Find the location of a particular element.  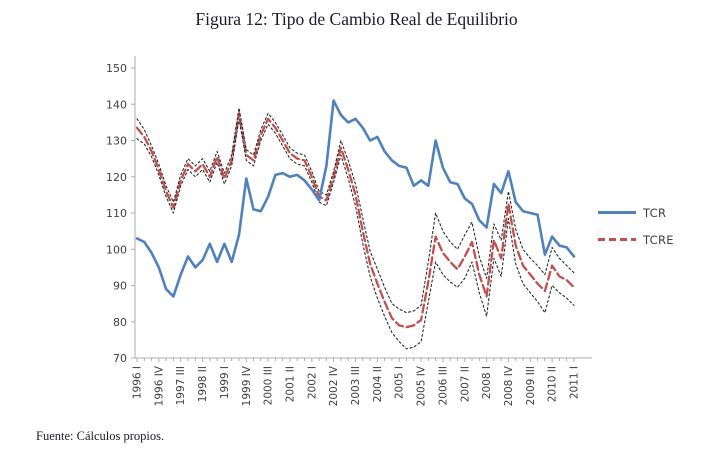

svg-text: 140 is located at coordinates (116, 104).